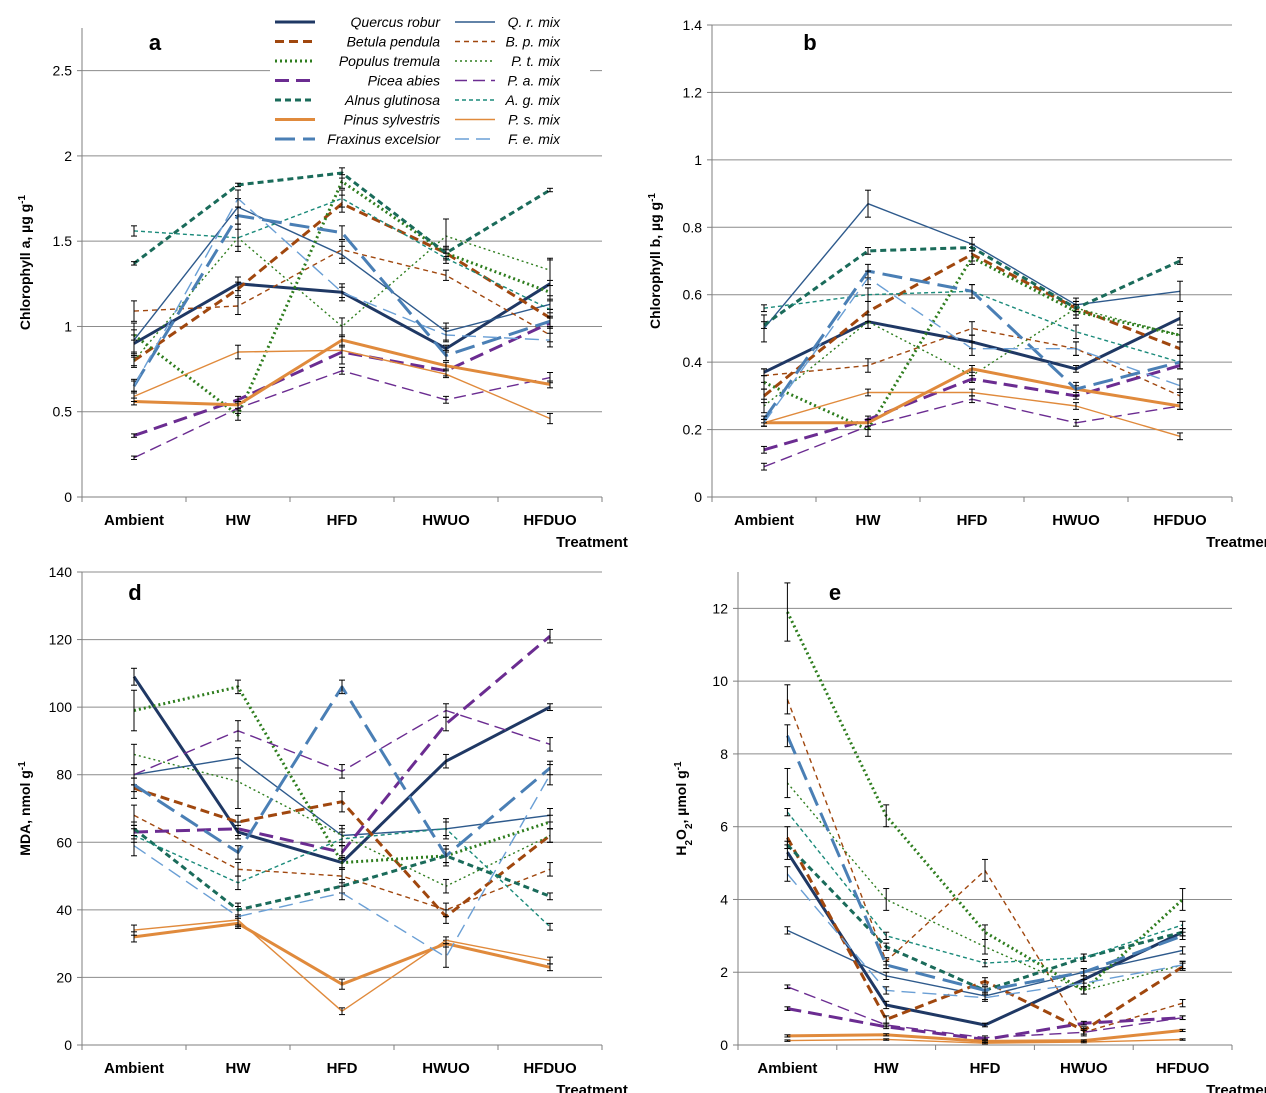  Describe the element at coordinates (693, 92) in the screenshot. I see `panel-b-ytick-label: 1.2` at that location.